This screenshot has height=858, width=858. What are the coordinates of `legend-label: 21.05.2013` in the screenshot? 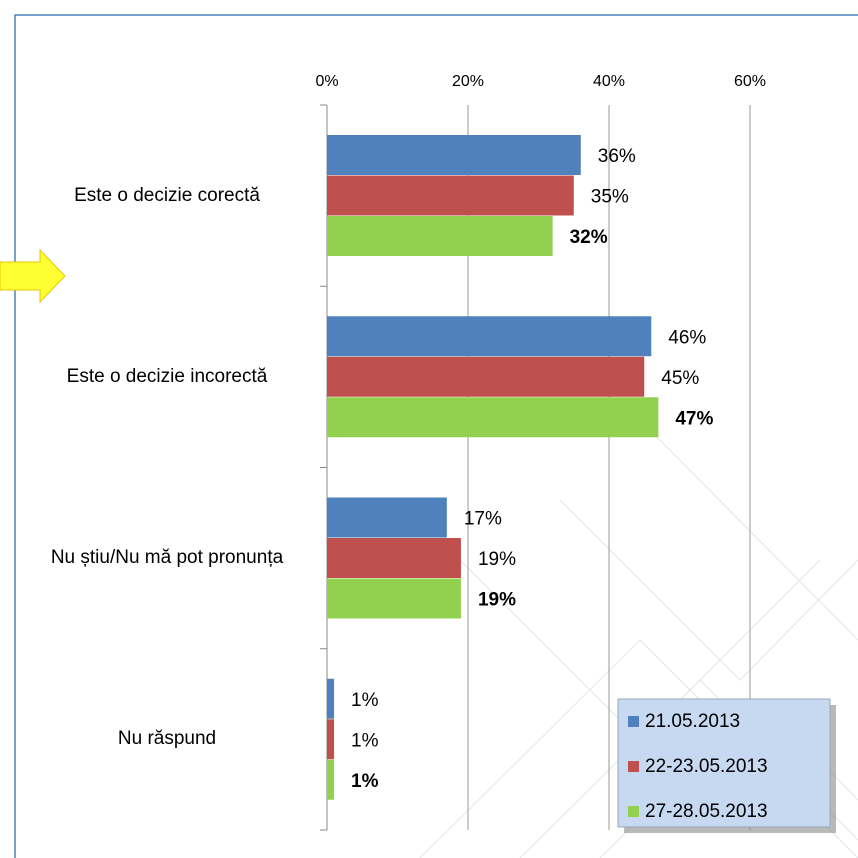 It's located at (692, 721).